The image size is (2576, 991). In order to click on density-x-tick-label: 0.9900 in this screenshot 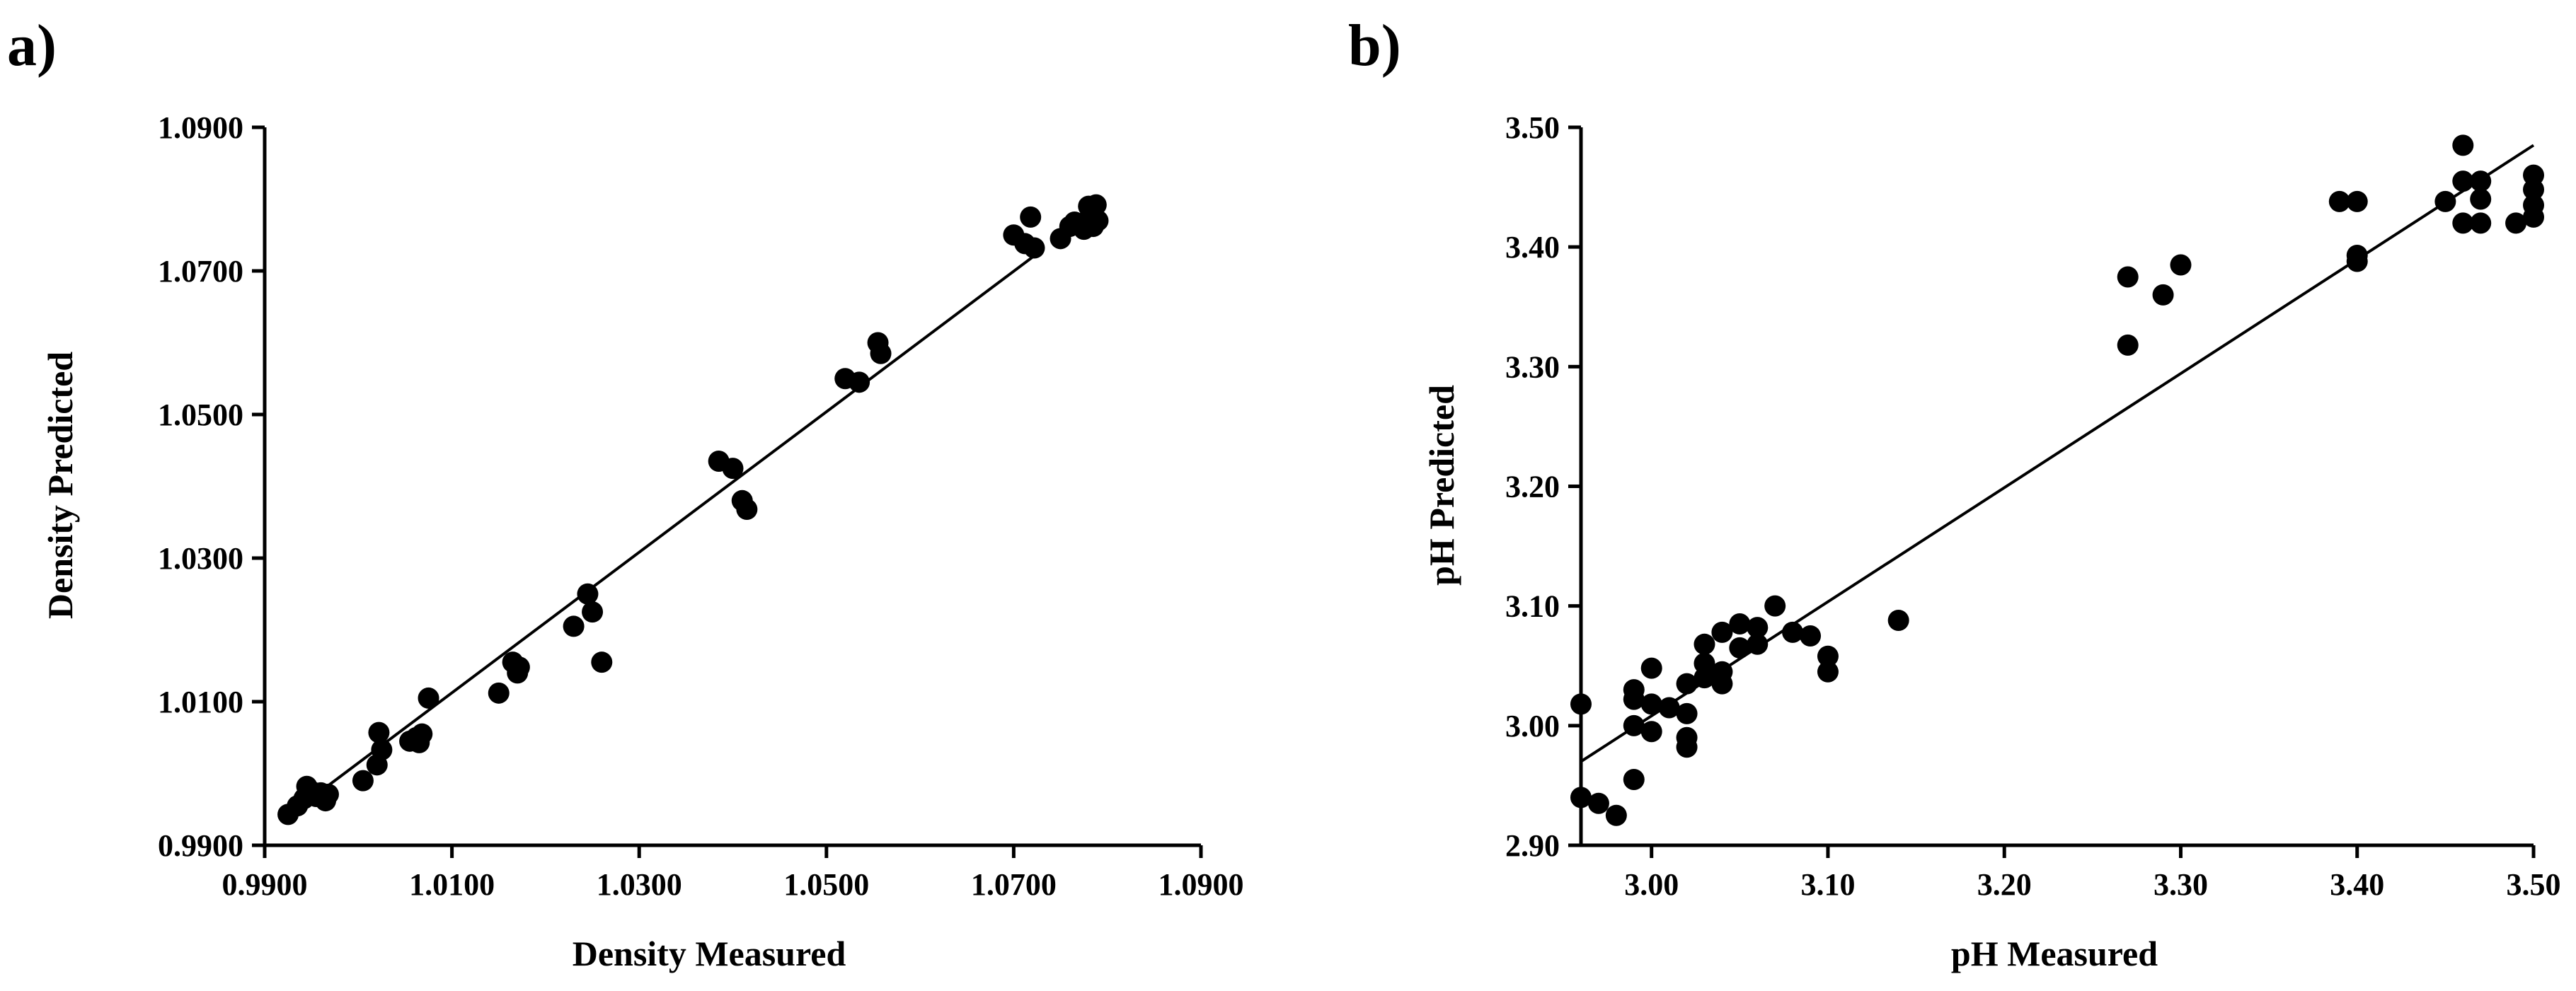, I will do `click(265, 884)`.